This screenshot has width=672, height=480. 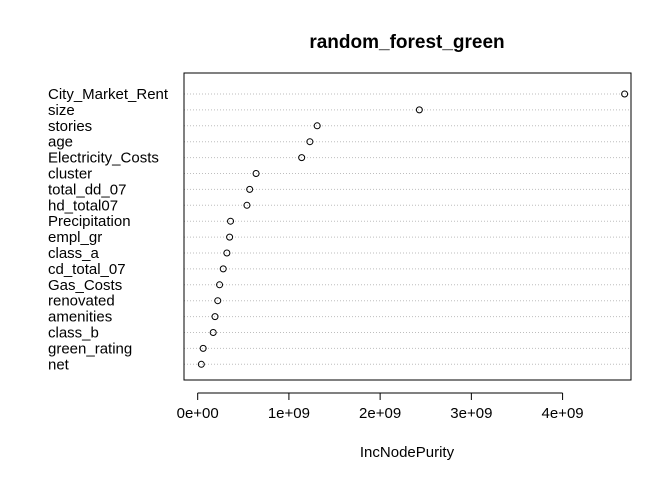 I want to click on category-label: cluster, so click(x=70, y=174).